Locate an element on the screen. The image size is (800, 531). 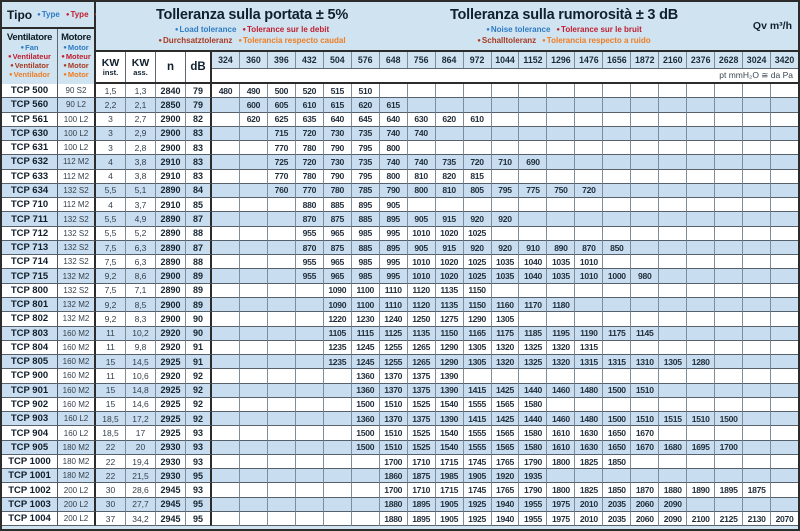
motor-cell: 160 L2 is located at coordinates (77, 433).